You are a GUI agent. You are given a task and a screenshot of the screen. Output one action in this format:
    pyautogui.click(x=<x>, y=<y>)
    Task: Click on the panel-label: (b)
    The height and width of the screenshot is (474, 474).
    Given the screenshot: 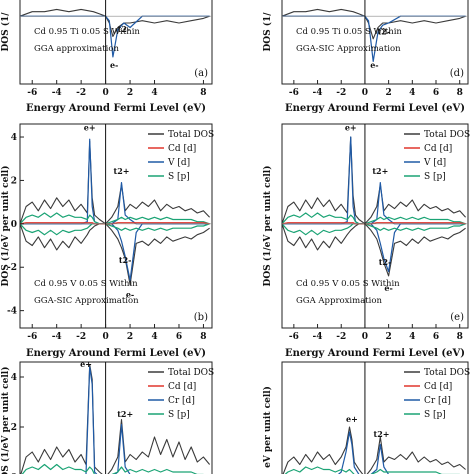 What is the action you would take?
    pyautogui.click(x=201, y=317)
    